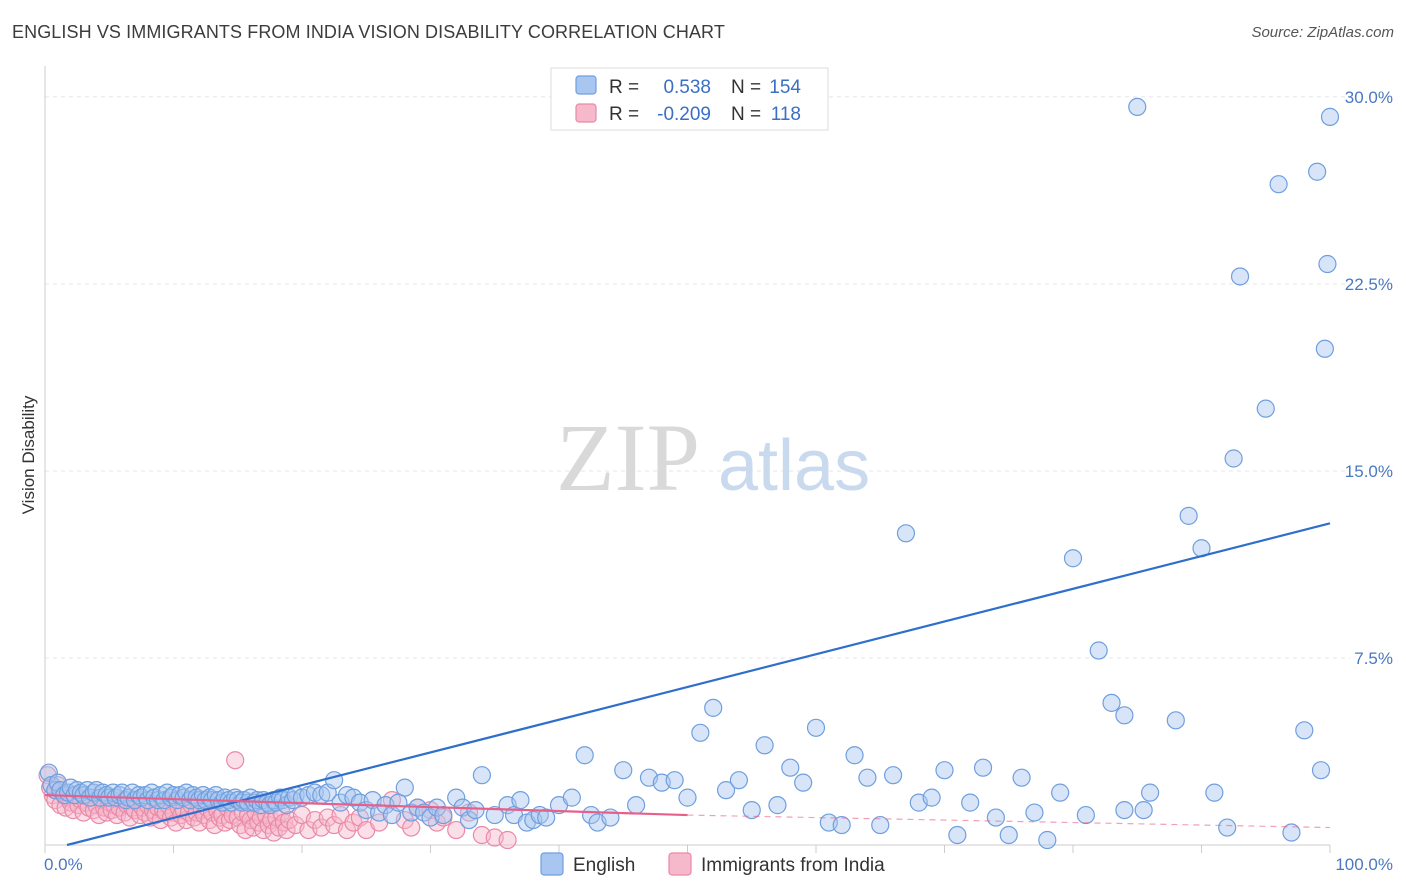  Describe the element at coordinates (28, 454) in the screenshot. I see `y-axis-title: Vision Disability` at that location.